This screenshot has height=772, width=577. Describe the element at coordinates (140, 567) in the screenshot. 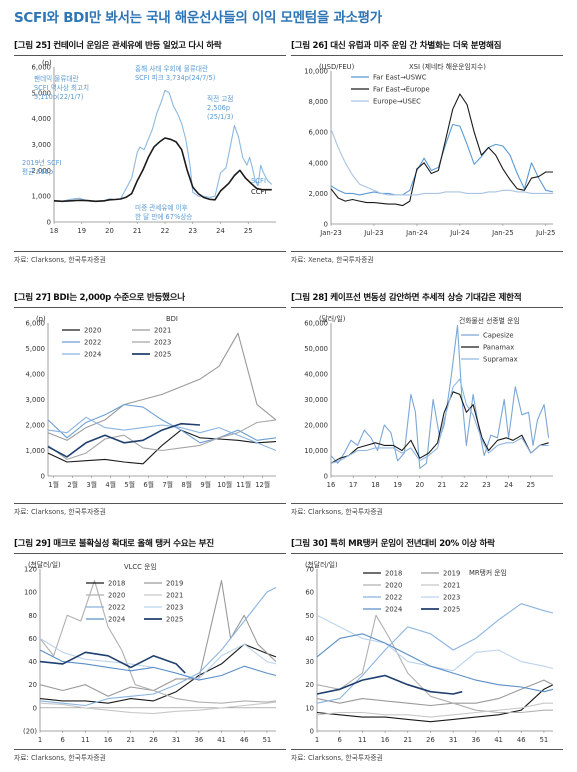

I see `chart-subtitle: VLCC 운임` at that location.